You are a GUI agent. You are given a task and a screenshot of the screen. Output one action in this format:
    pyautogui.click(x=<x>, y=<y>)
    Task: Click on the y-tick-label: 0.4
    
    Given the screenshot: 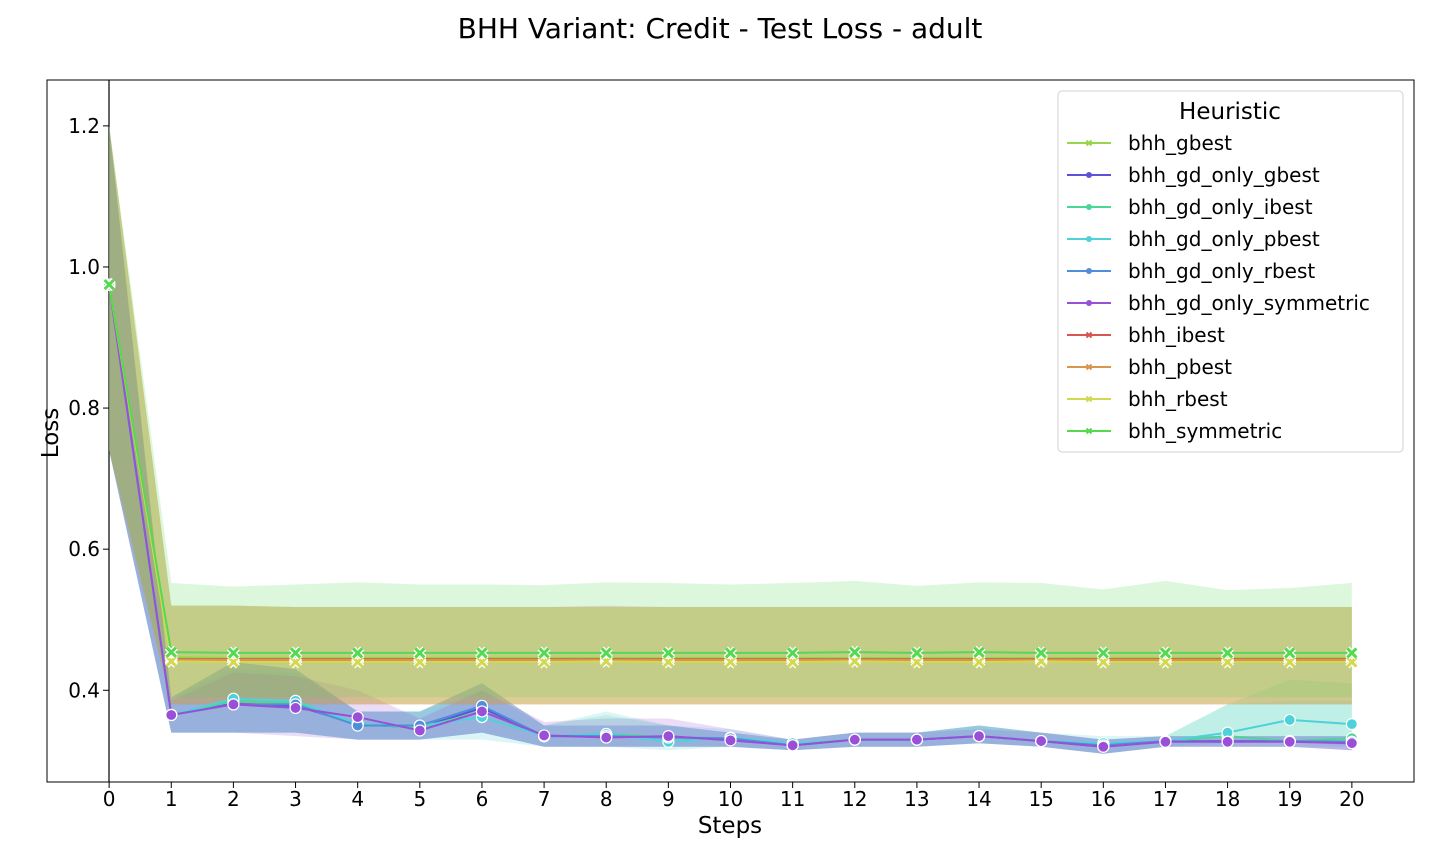 What is the action you would take?
    pyautogui.click(x=84, y=690)
    